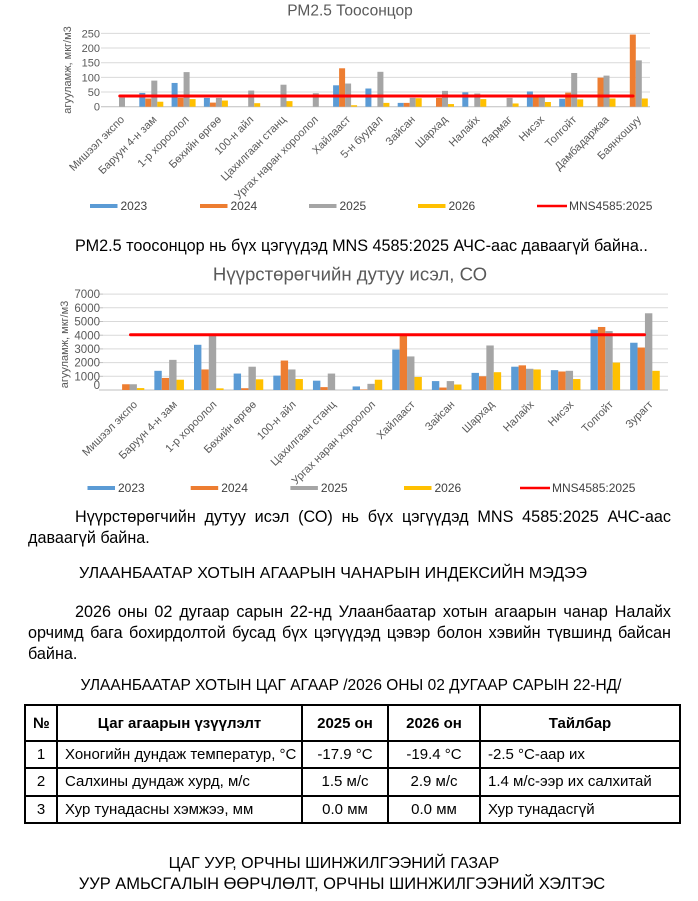 This screenshot has height=901, width=698. I want to click on svg-text: 200, so click(91, 49).